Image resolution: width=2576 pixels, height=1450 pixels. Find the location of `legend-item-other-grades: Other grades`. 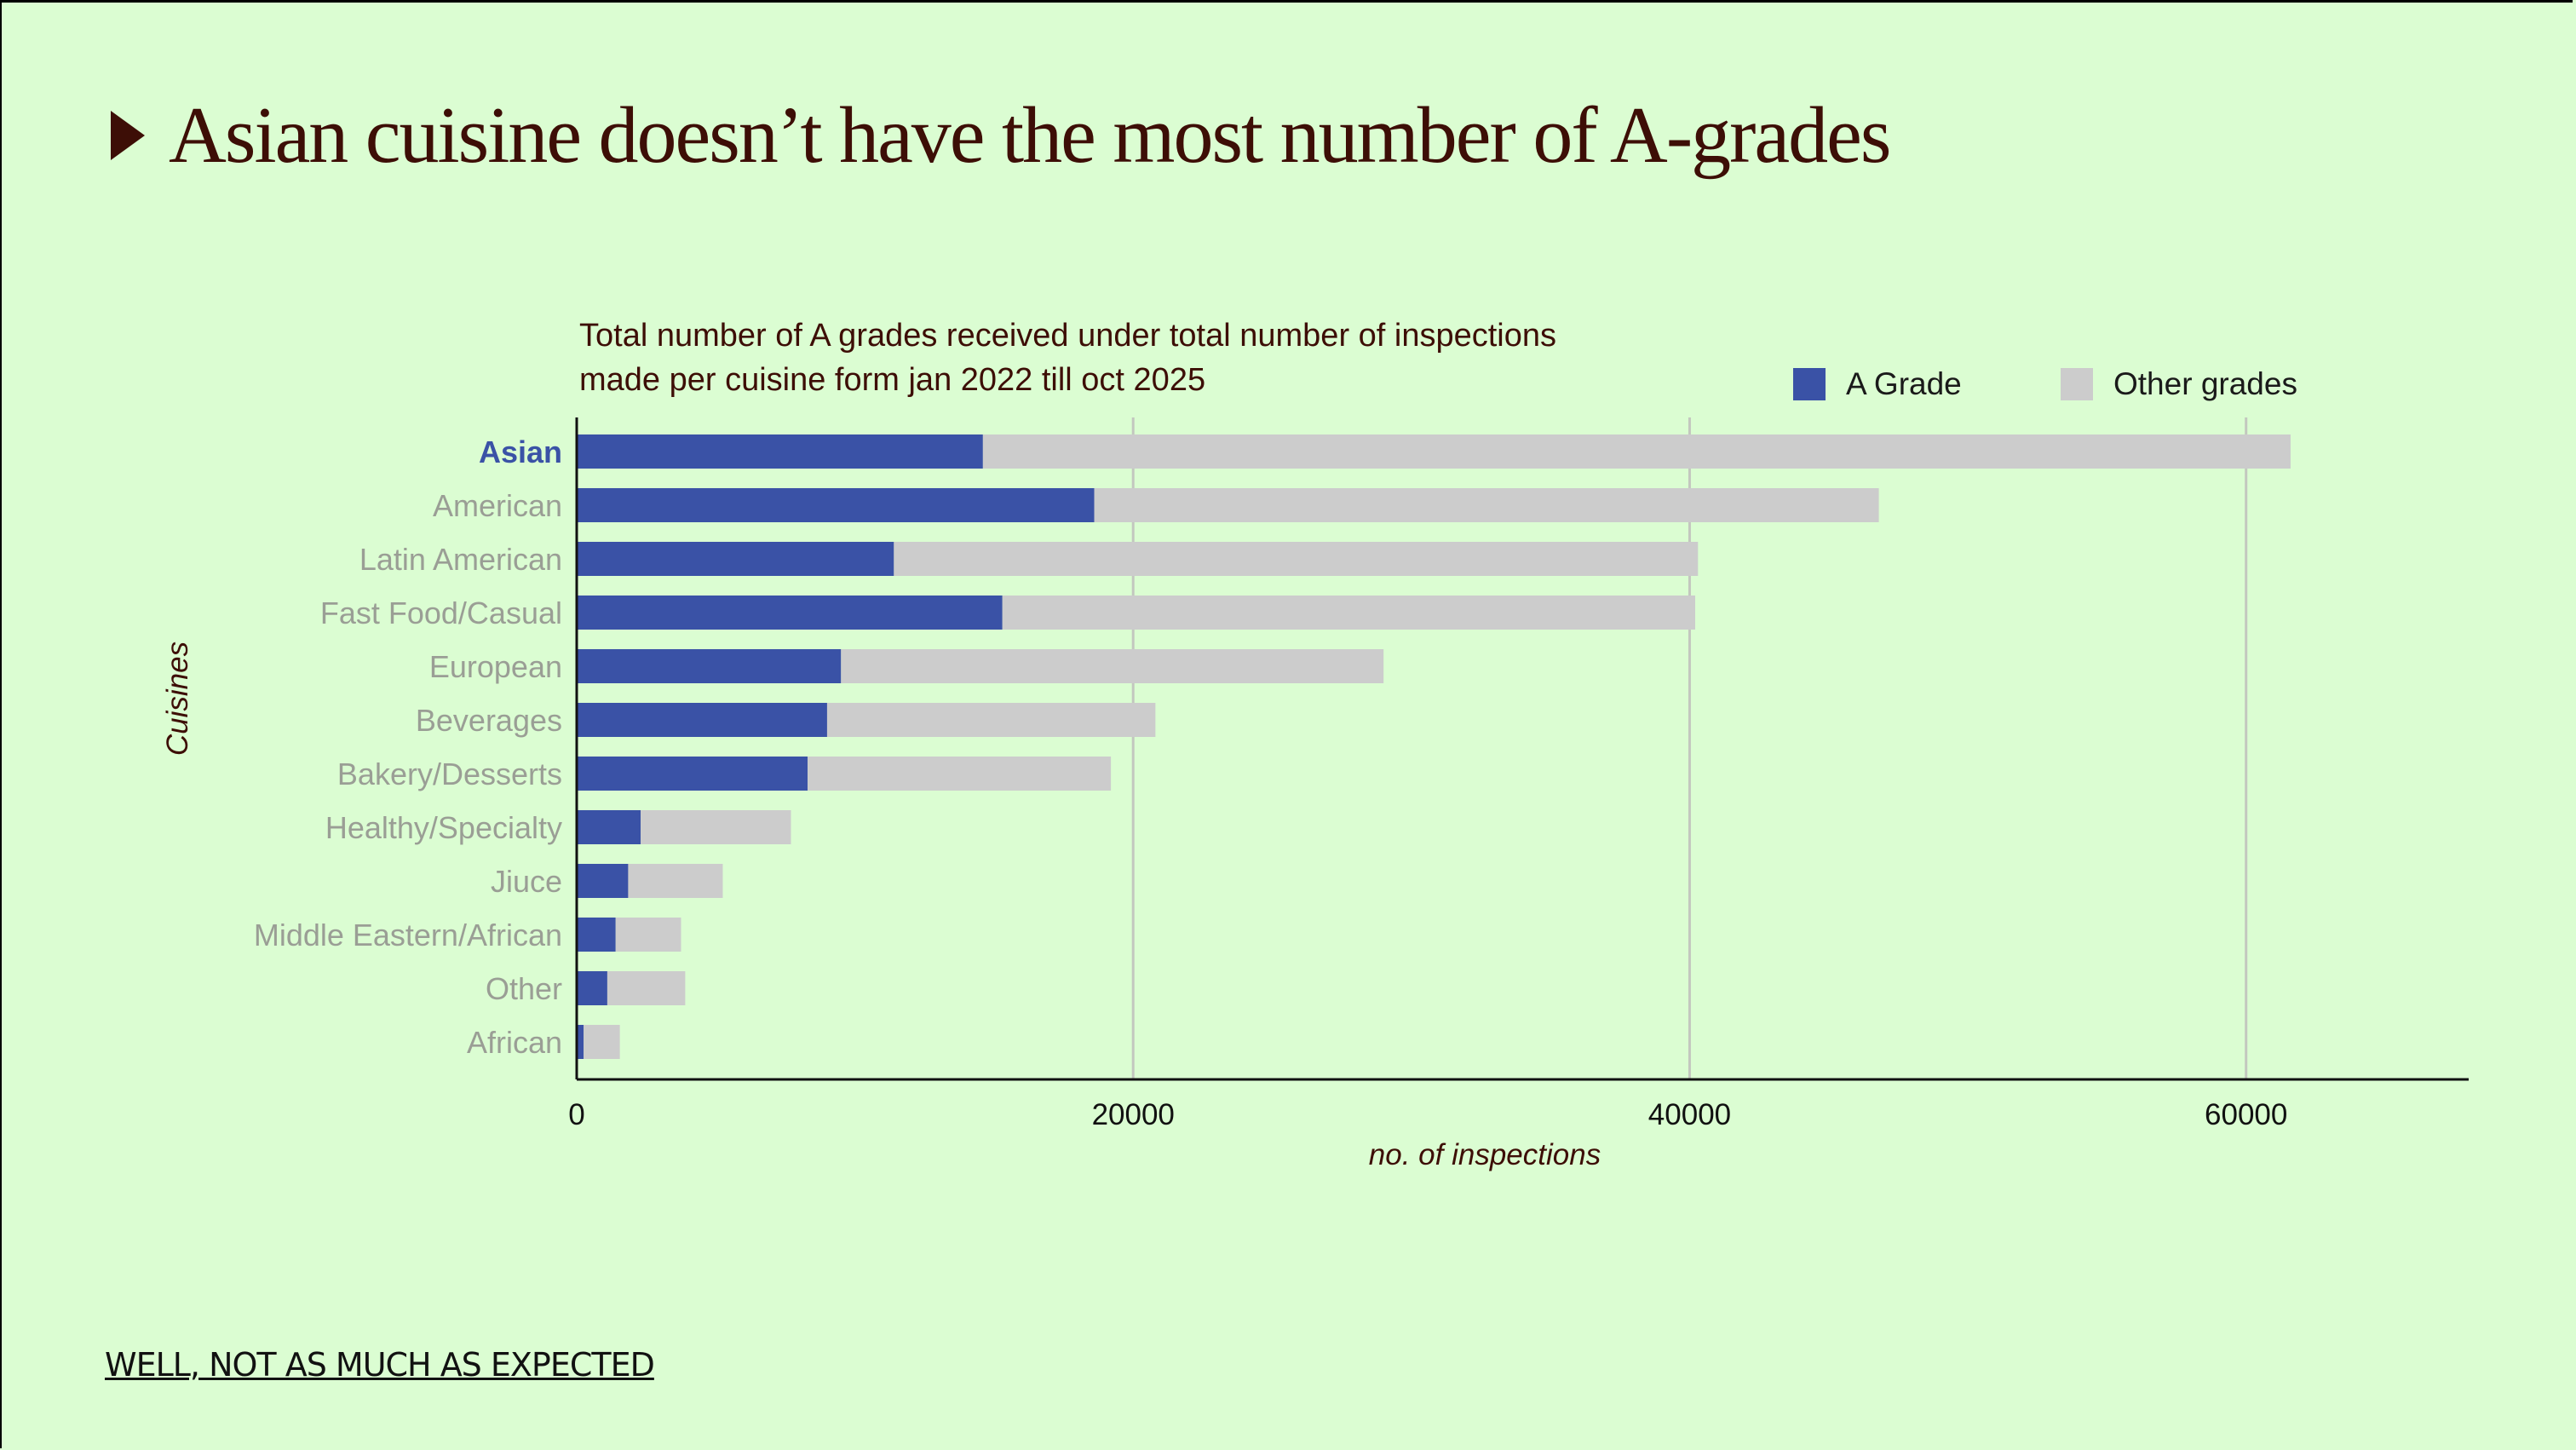

legend-item-other-grades: Other grades is located at coordinates (2179, 384).